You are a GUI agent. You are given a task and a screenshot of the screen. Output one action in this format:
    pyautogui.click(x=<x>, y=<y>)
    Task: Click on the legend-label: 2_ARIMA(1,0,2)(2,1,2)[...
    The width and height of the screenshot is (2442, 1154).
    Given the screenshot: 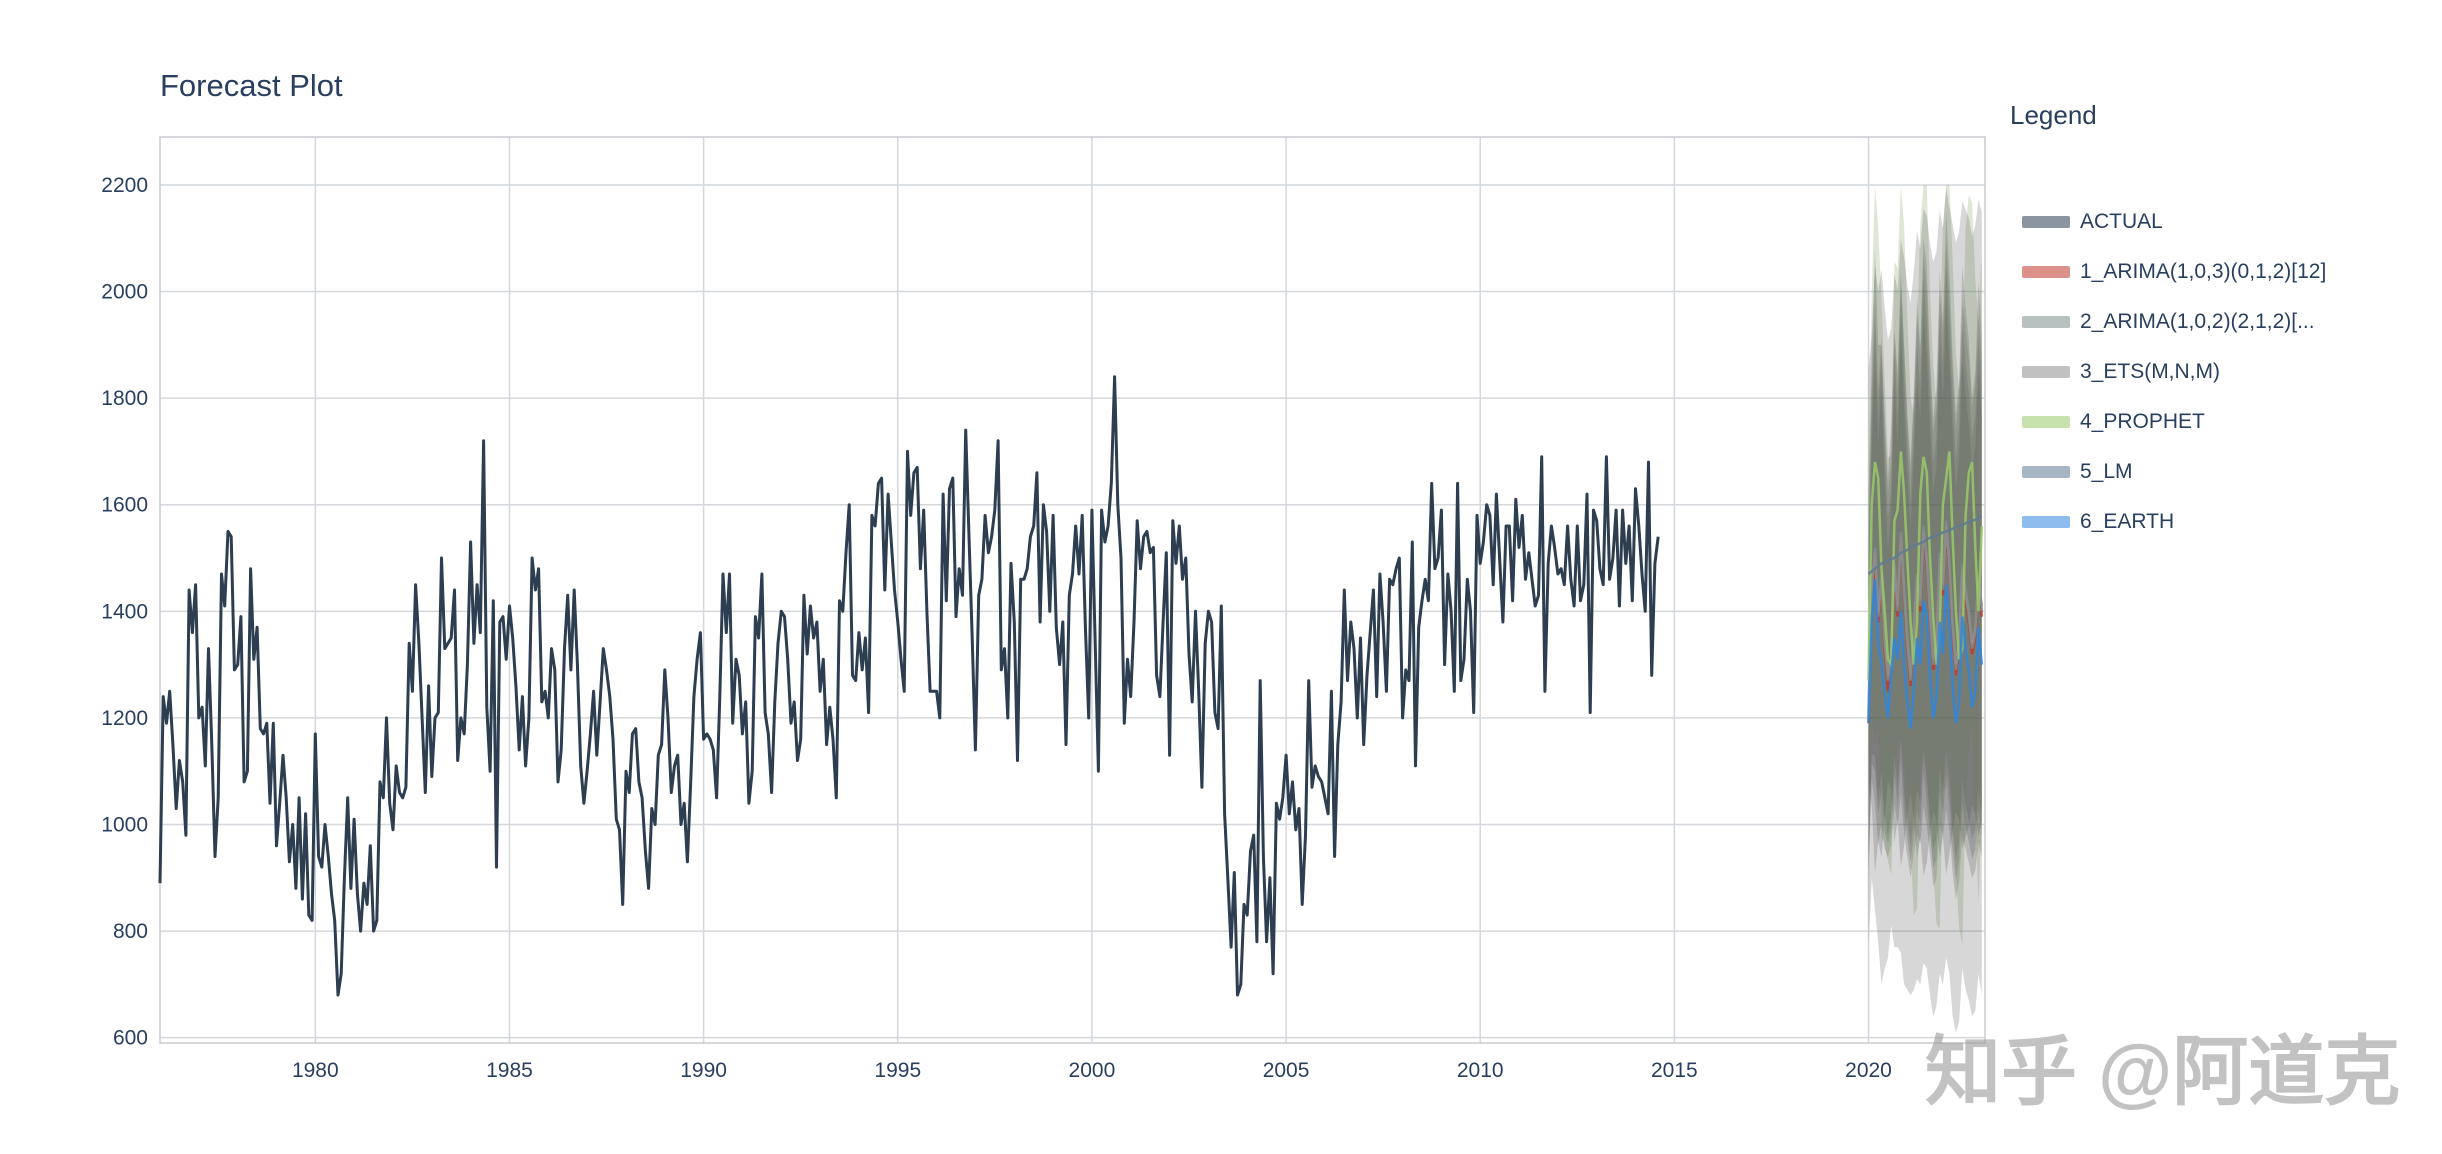 What is the action you would take?
    pyautogui.click(x=2197, y=321)
    